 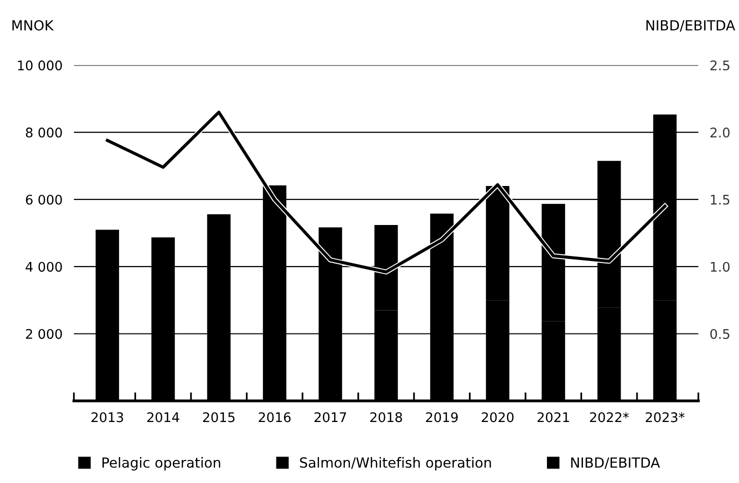 I want to click on x-tick-label: 2018, so click(x=386, y=417).